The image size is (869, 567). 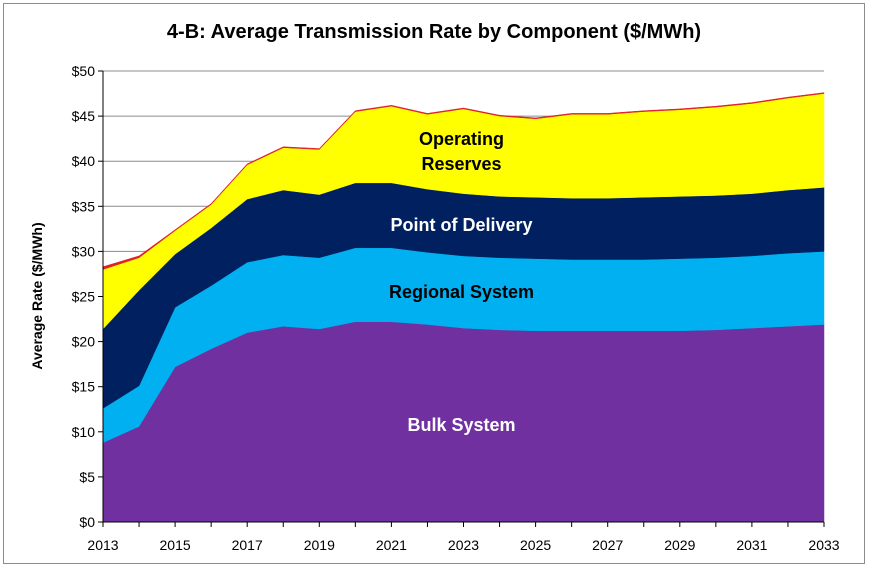 What do you see at coordinates (319, 545) in the screenshot?
I see `x-tick-label-3: 2019` at bounding box center [319, 545].